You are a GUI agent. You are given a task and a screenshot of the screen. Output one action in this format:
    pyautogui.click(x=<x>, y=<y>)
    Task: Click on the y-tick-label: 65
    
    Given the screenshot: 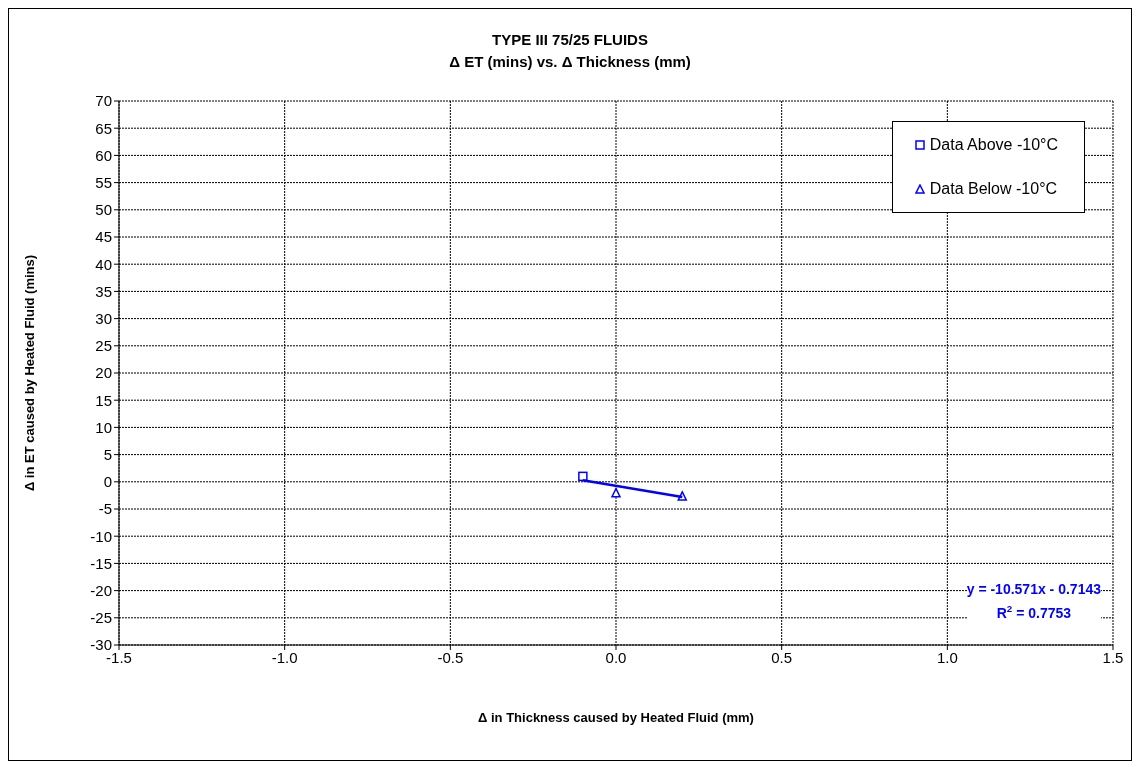 What is the action you would take?
    pyautogui.click(x=103, y=128)
    